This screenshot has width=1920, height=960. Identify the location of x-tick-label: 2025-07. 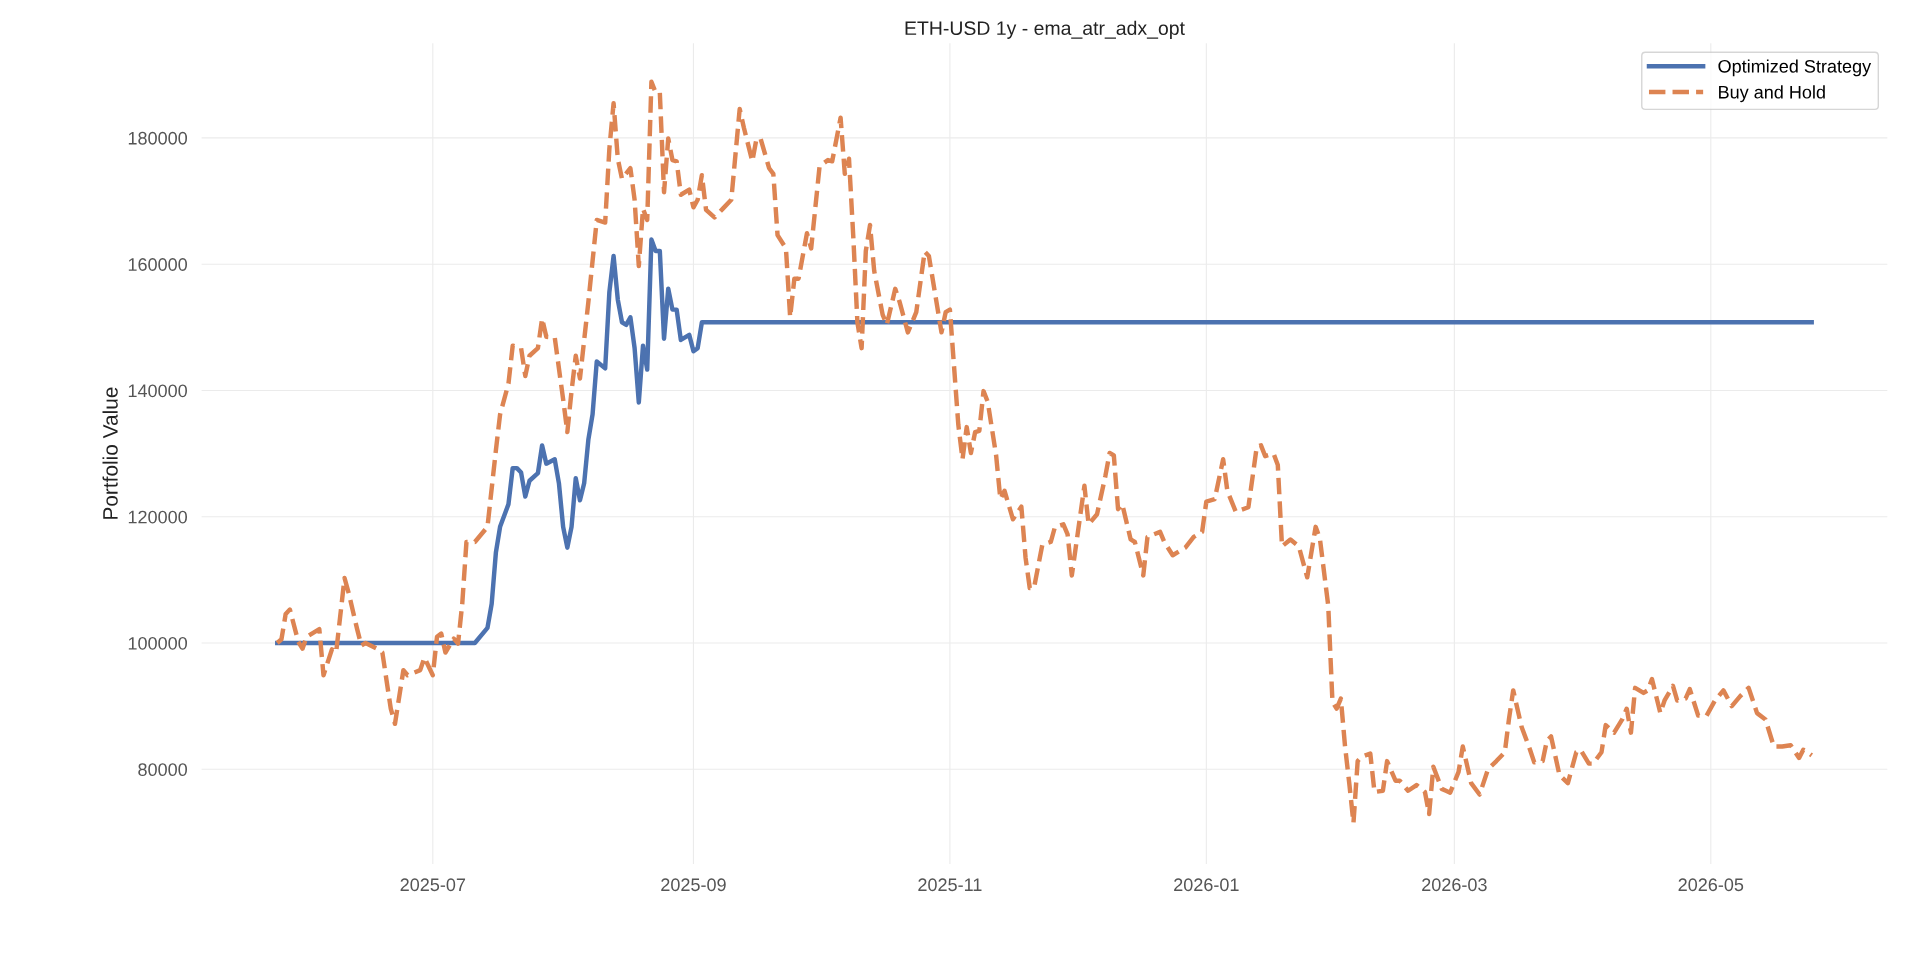
(433, 885).